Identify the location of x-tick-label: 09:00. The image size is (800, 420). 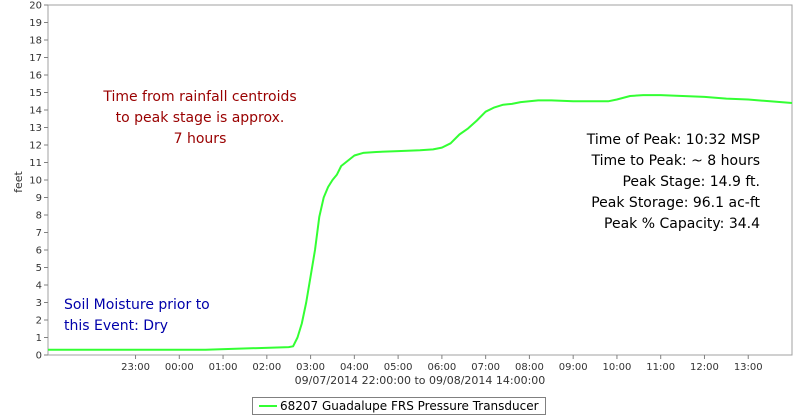
(573, 367).